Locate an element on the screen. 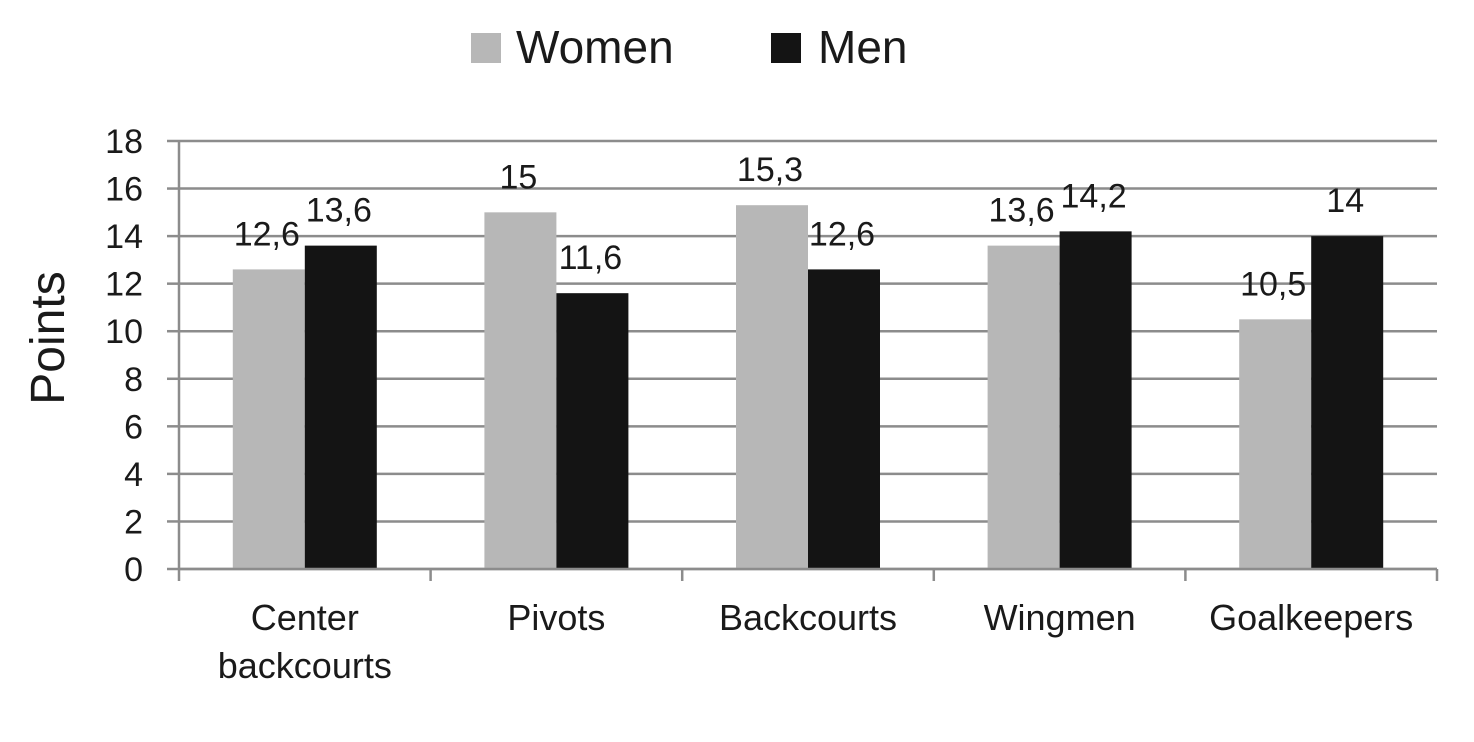 This screenshot has width=1474, height=742. legend-label-men: Men is located at coordinates (862, 47).